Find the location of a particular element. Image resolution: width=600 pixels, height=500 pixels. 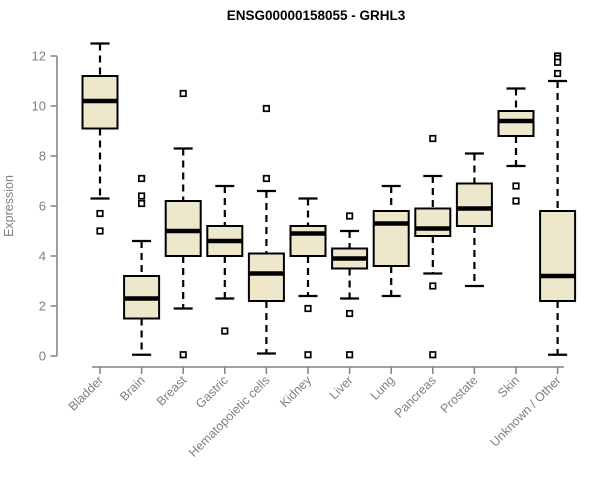

box-hematopoietic-cells is located at coordinates (266, 229).